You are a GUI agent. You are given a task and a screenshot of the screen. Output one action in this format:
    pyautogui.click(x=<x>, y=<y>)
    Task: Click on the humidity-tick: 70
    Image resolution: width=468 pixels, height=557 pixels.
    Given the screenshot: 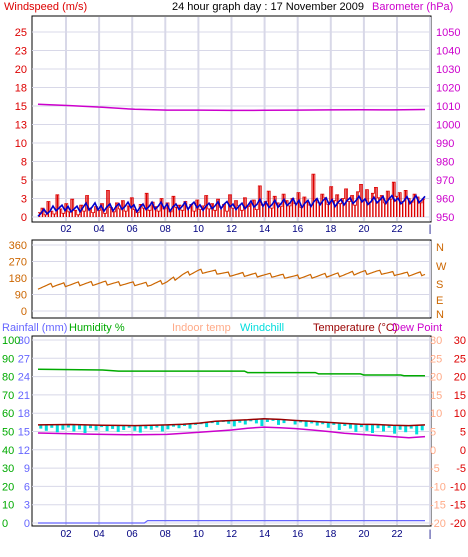 What is the action you would take?
    pyautogui.click(x=8, y=396)
    